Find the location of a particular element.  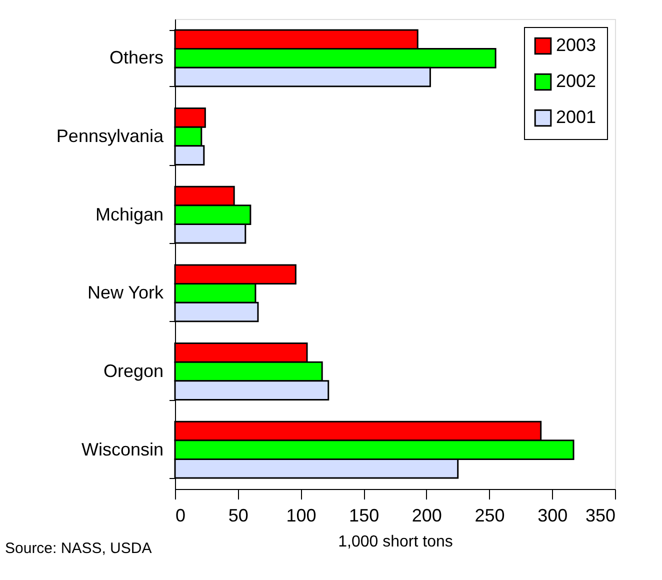

y-tick-label: Oregon is located at coordinates (133, 371).